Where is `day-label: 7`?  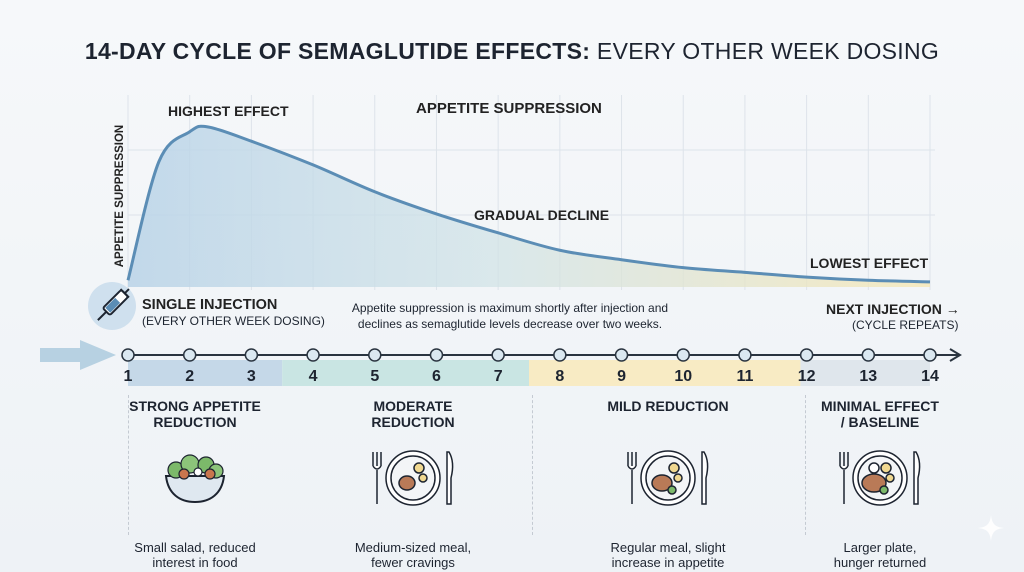
day-label: 7 is located at coordinates (498, 376).